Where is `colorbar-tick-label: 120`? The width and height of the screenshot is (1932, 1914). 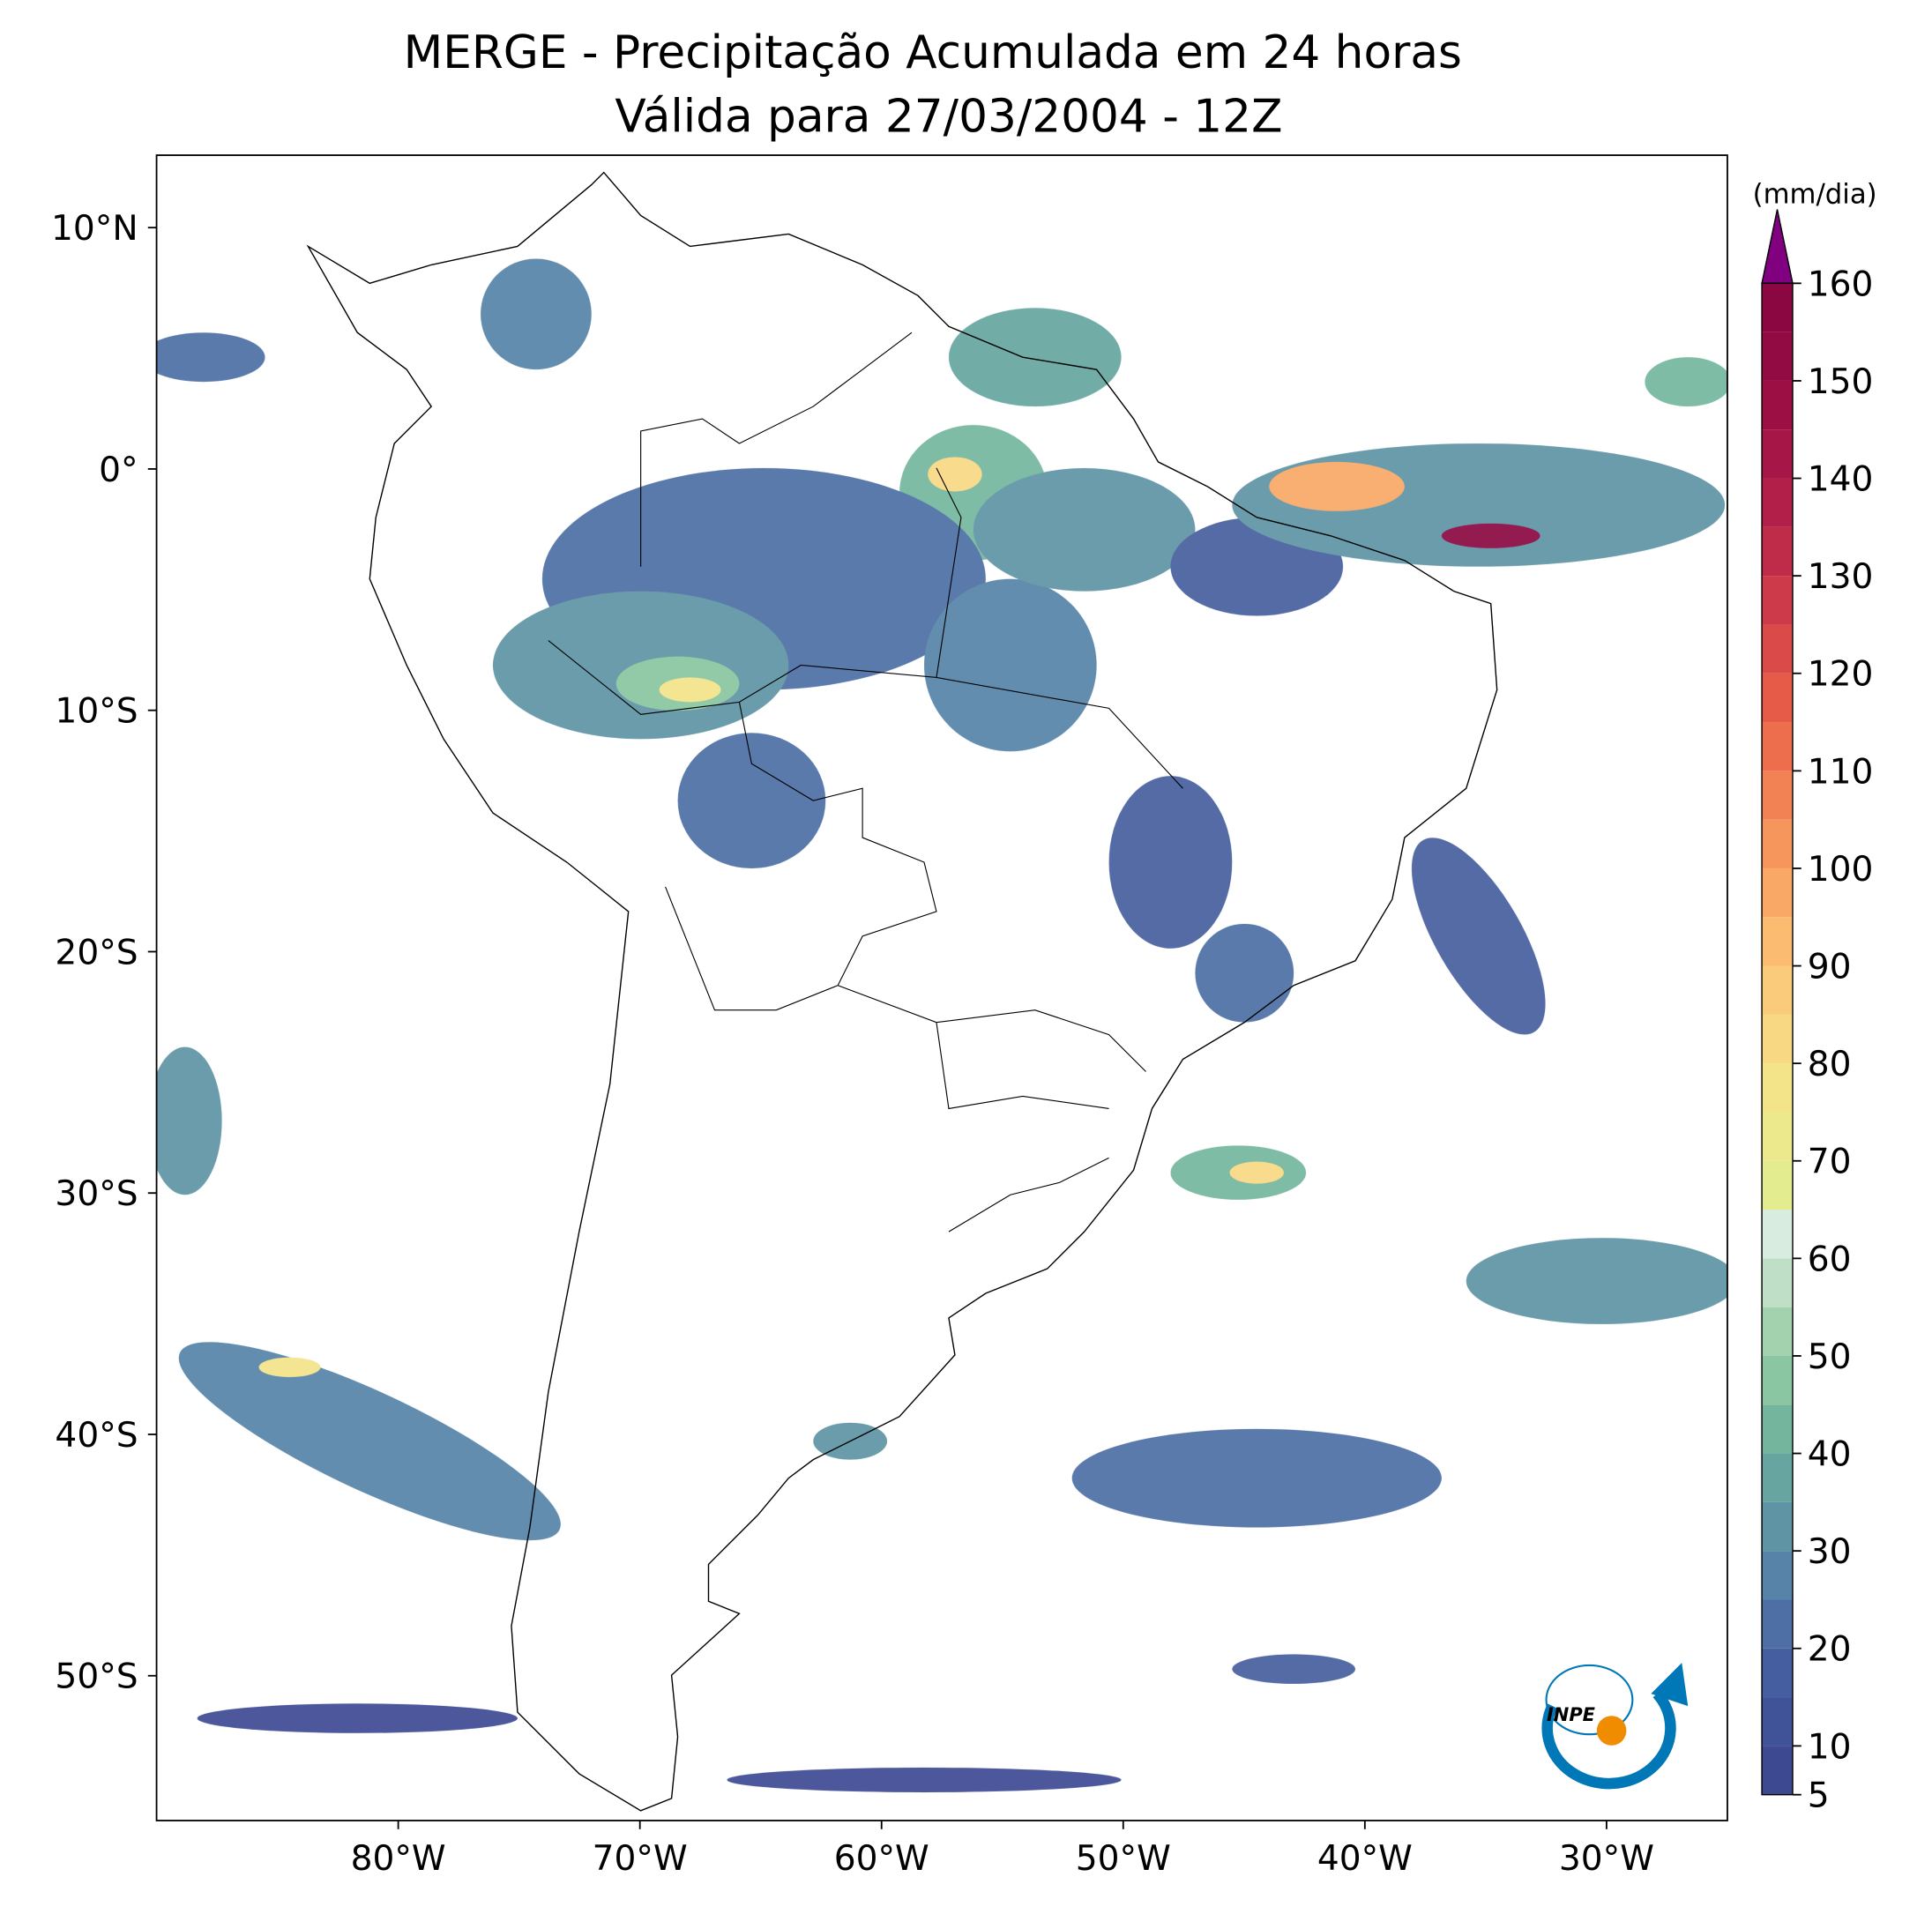 colorbar-tick-label: 120 is located at coordinates (1841, 675).